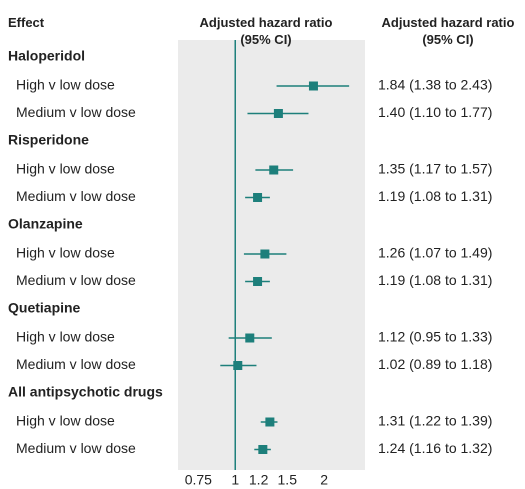 This screenshot has height=489, width=525. I want to click on value-label: 1.35 (1.17 to 1.57), so click(435, 169).